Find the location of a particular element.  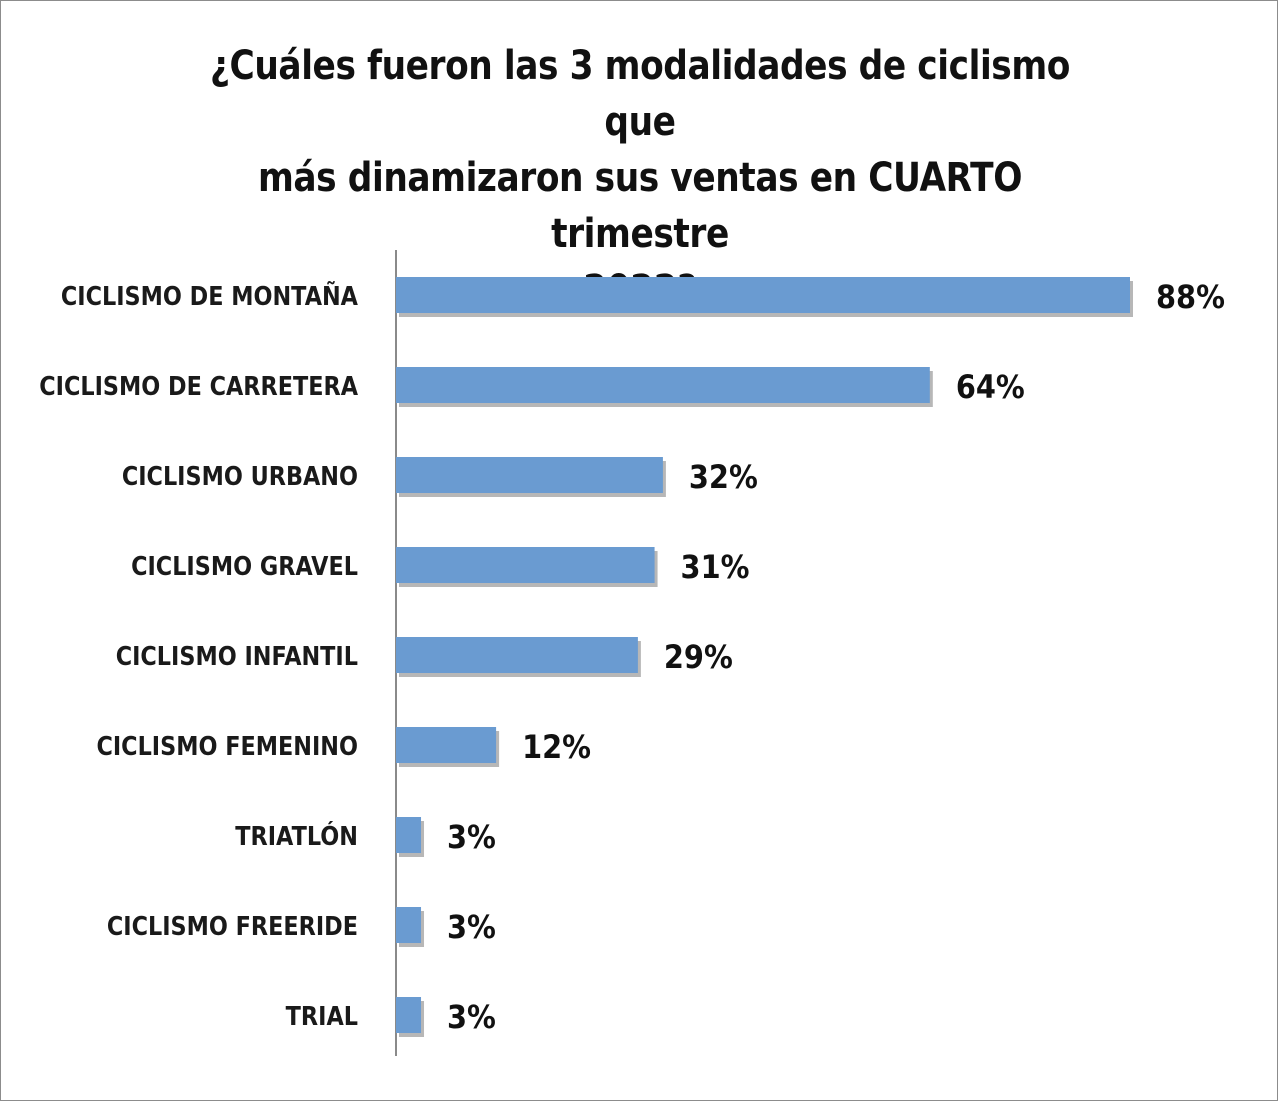

category-label: TRIAL is located at coordinates (322, 1015).